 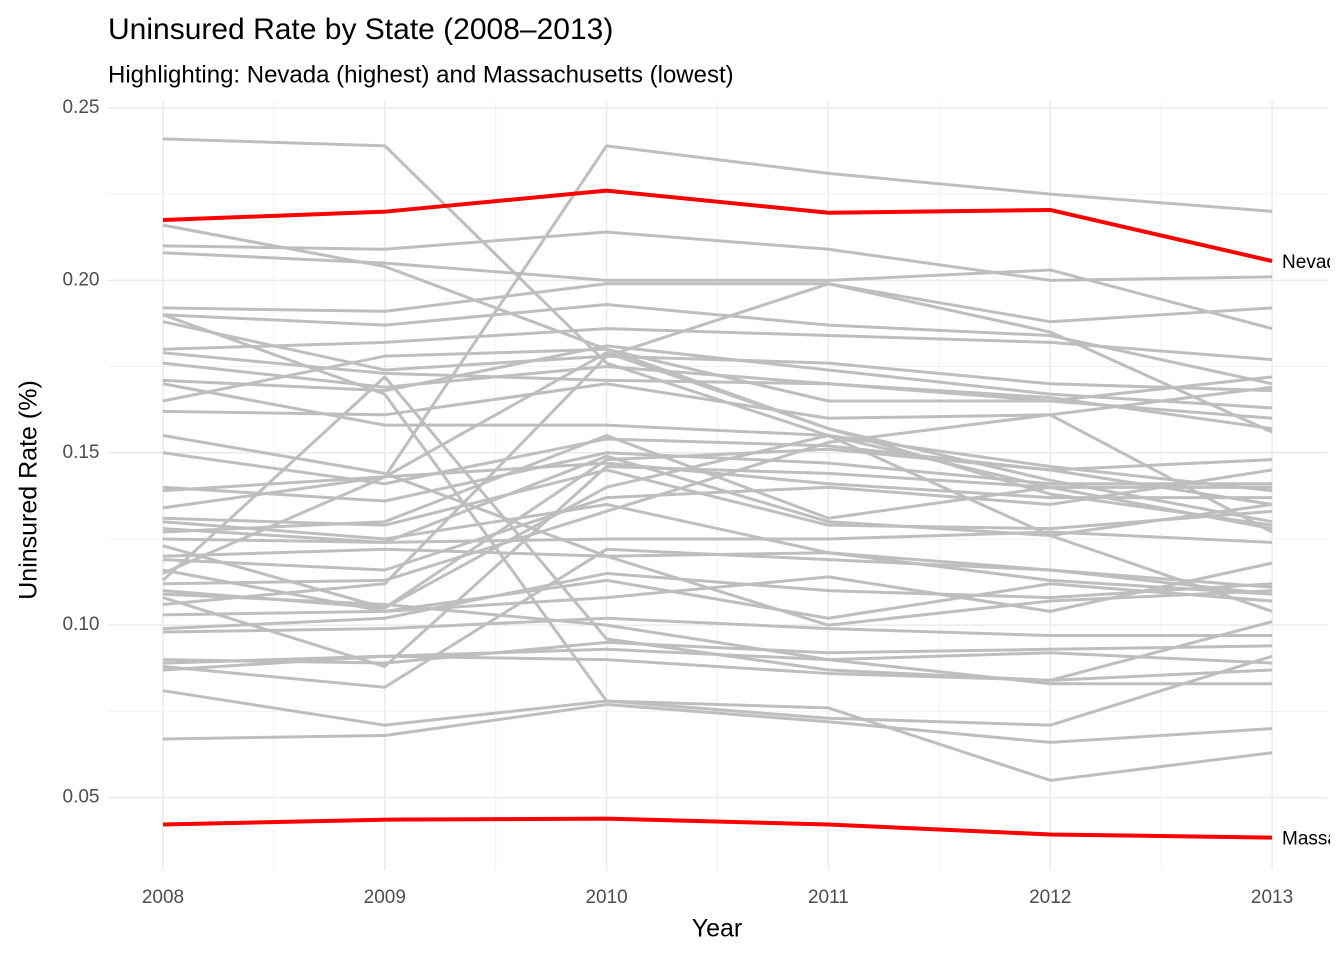 I want to click on y-tick-label: 0.05, so click(x=81, y=797).